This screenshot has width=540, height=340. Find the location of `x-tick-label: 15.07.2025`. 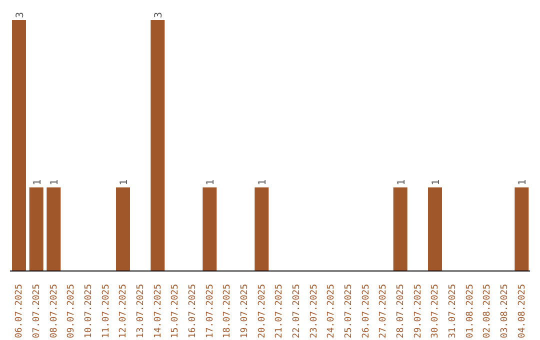

x-tick-label: 15.07.2025 is located at coordinates (175, 311).